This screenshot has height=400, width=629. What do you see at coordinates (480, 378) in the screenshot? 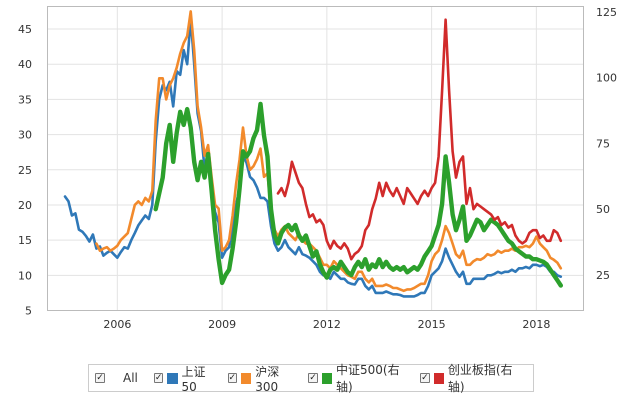
I see `legend-label: 创业板指(右轴)` at bounding box center [480, 378].